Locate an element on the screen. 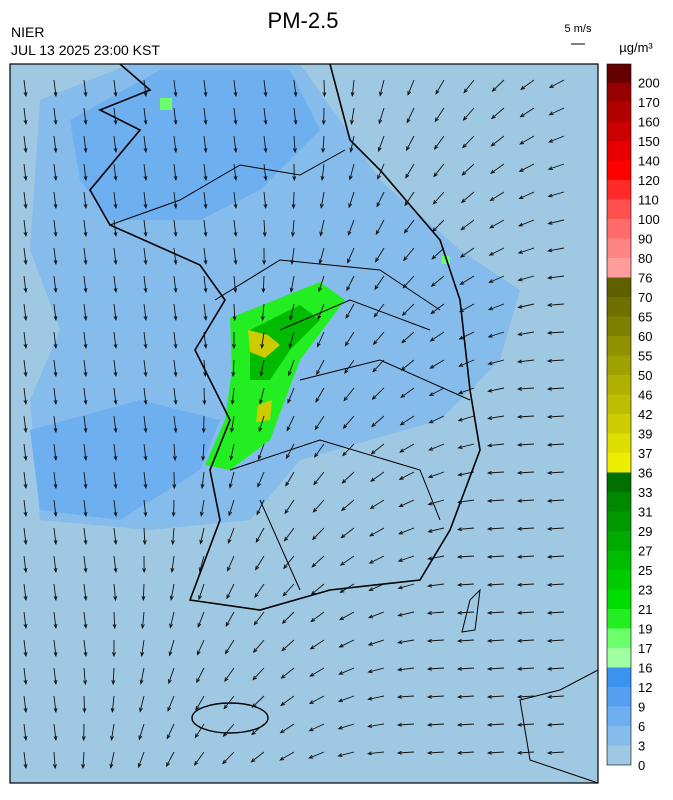 This screenshot has width=673, height=800. unit: µg/m³ is located at coordinates (636, 47).